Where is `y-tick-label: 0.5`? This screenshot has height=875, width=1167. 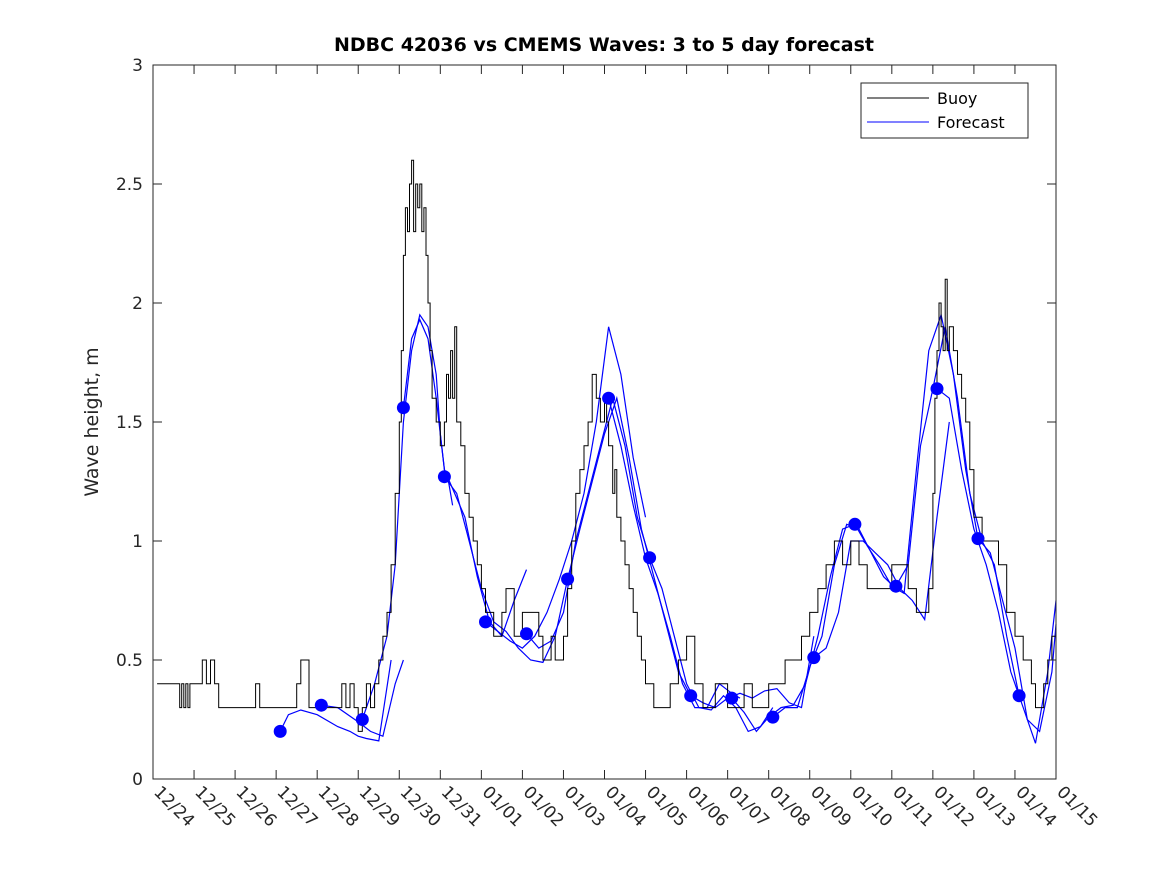 y-tick-label: 0.5 is located at coordinates (129, 661).